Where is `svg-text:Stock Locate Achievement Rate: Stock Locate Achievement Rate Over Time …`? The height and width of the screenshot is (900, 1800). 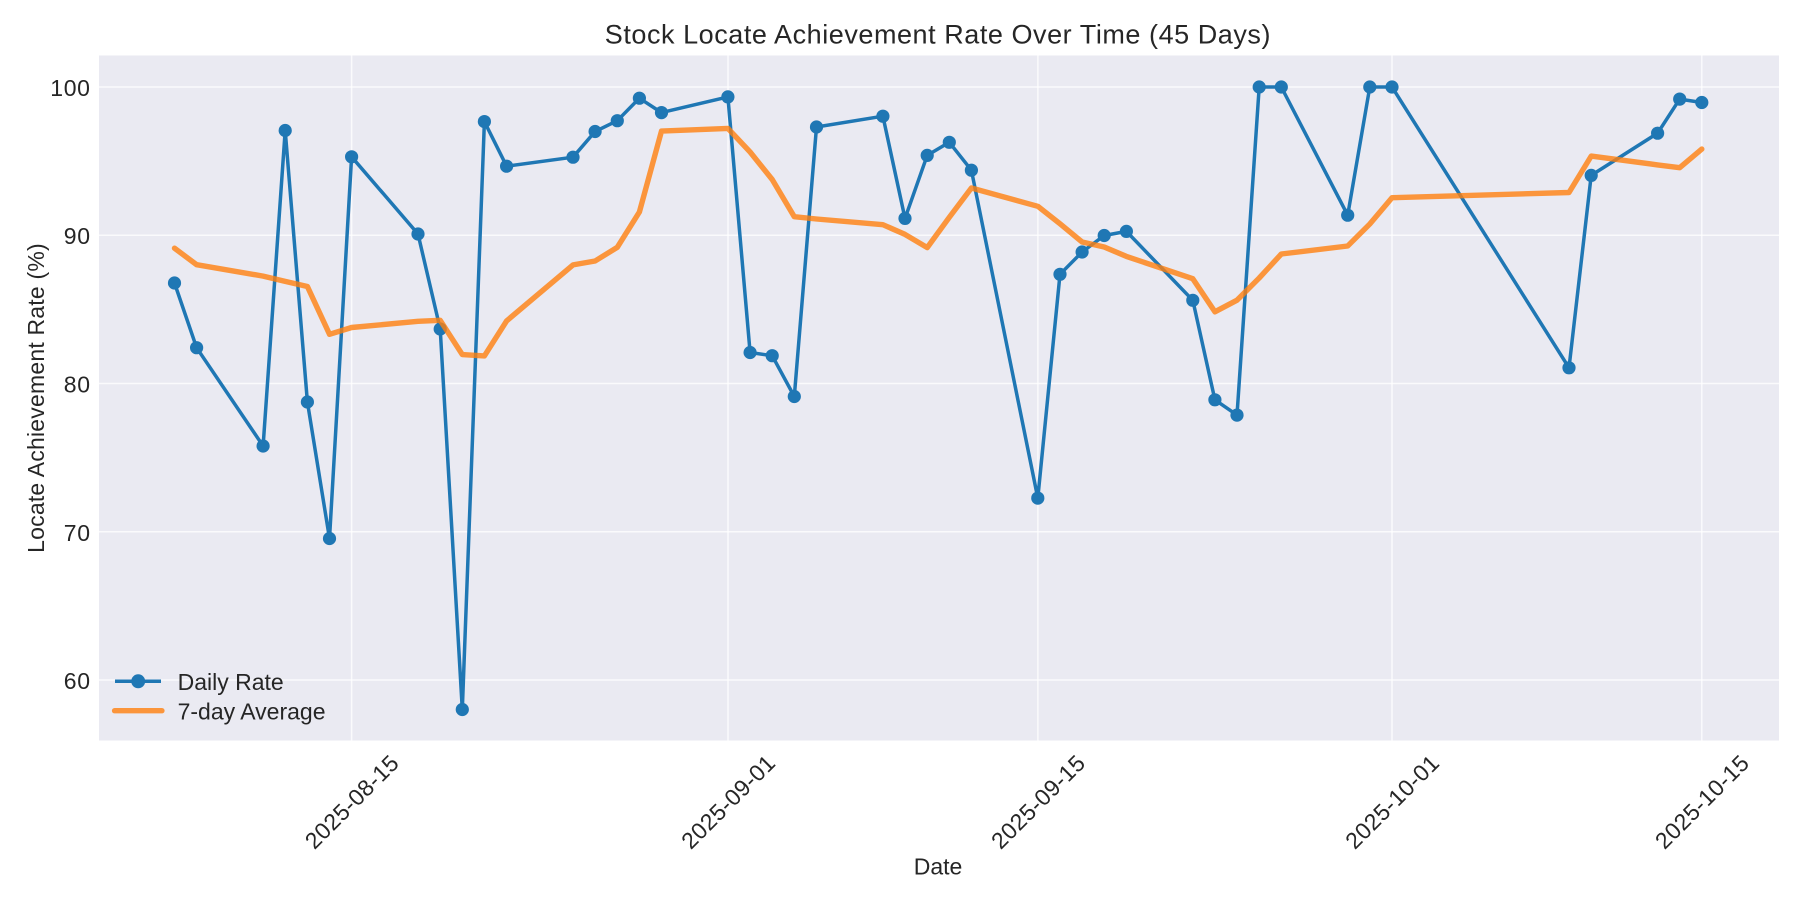 svg-text:Stock Locate Achievement Rate: Stock Locate Achievement Rate Over Time … is located at coordinates (938, 35).